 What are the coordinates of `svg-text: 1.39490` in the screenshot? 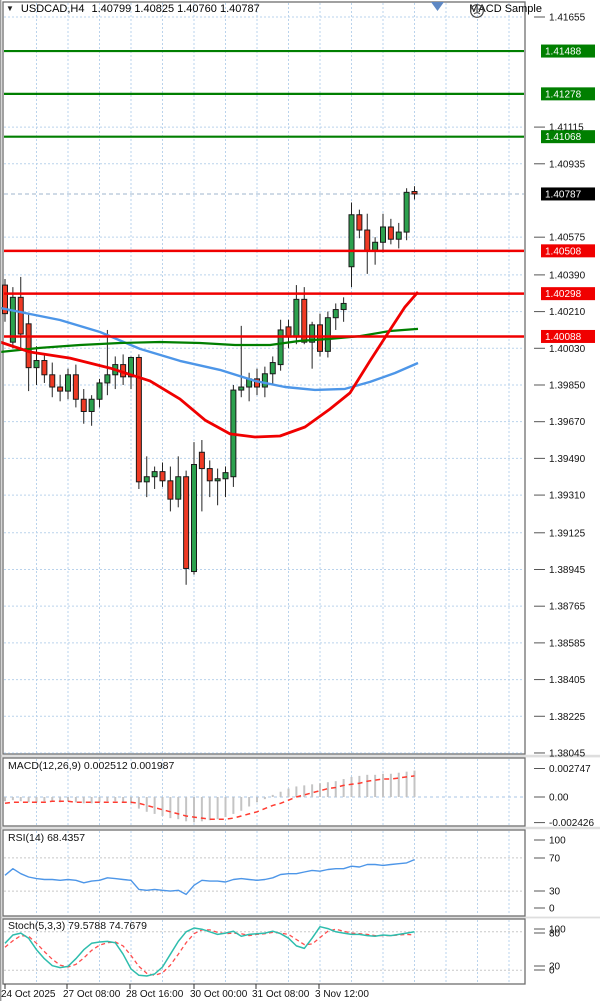 It's located at (567, 459).